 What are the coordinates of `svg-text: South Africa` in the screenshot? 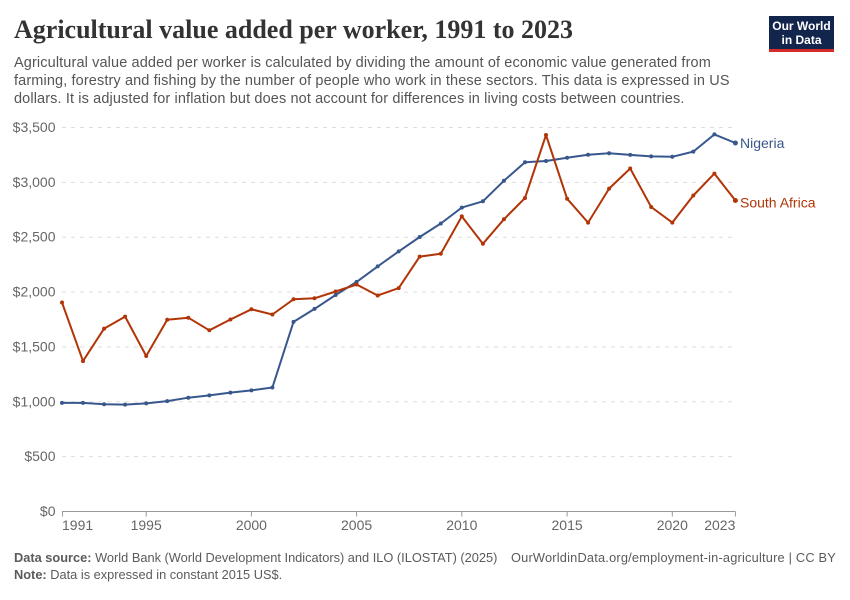 It's located at (778, 203).